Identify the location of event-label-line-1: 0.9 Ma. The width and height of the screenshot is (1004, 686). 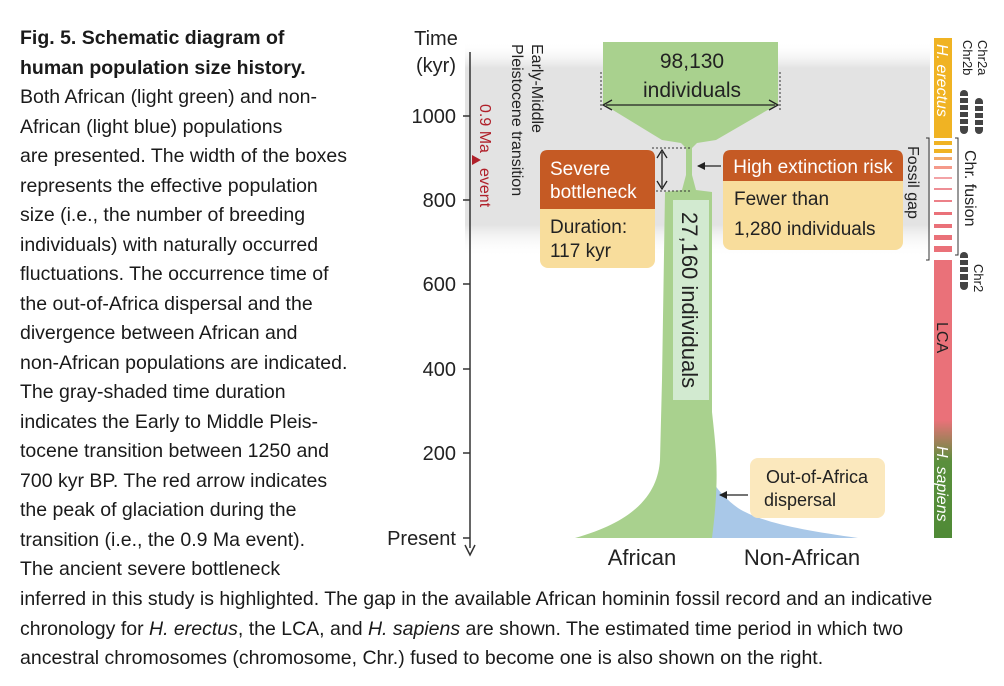
(484, 128).